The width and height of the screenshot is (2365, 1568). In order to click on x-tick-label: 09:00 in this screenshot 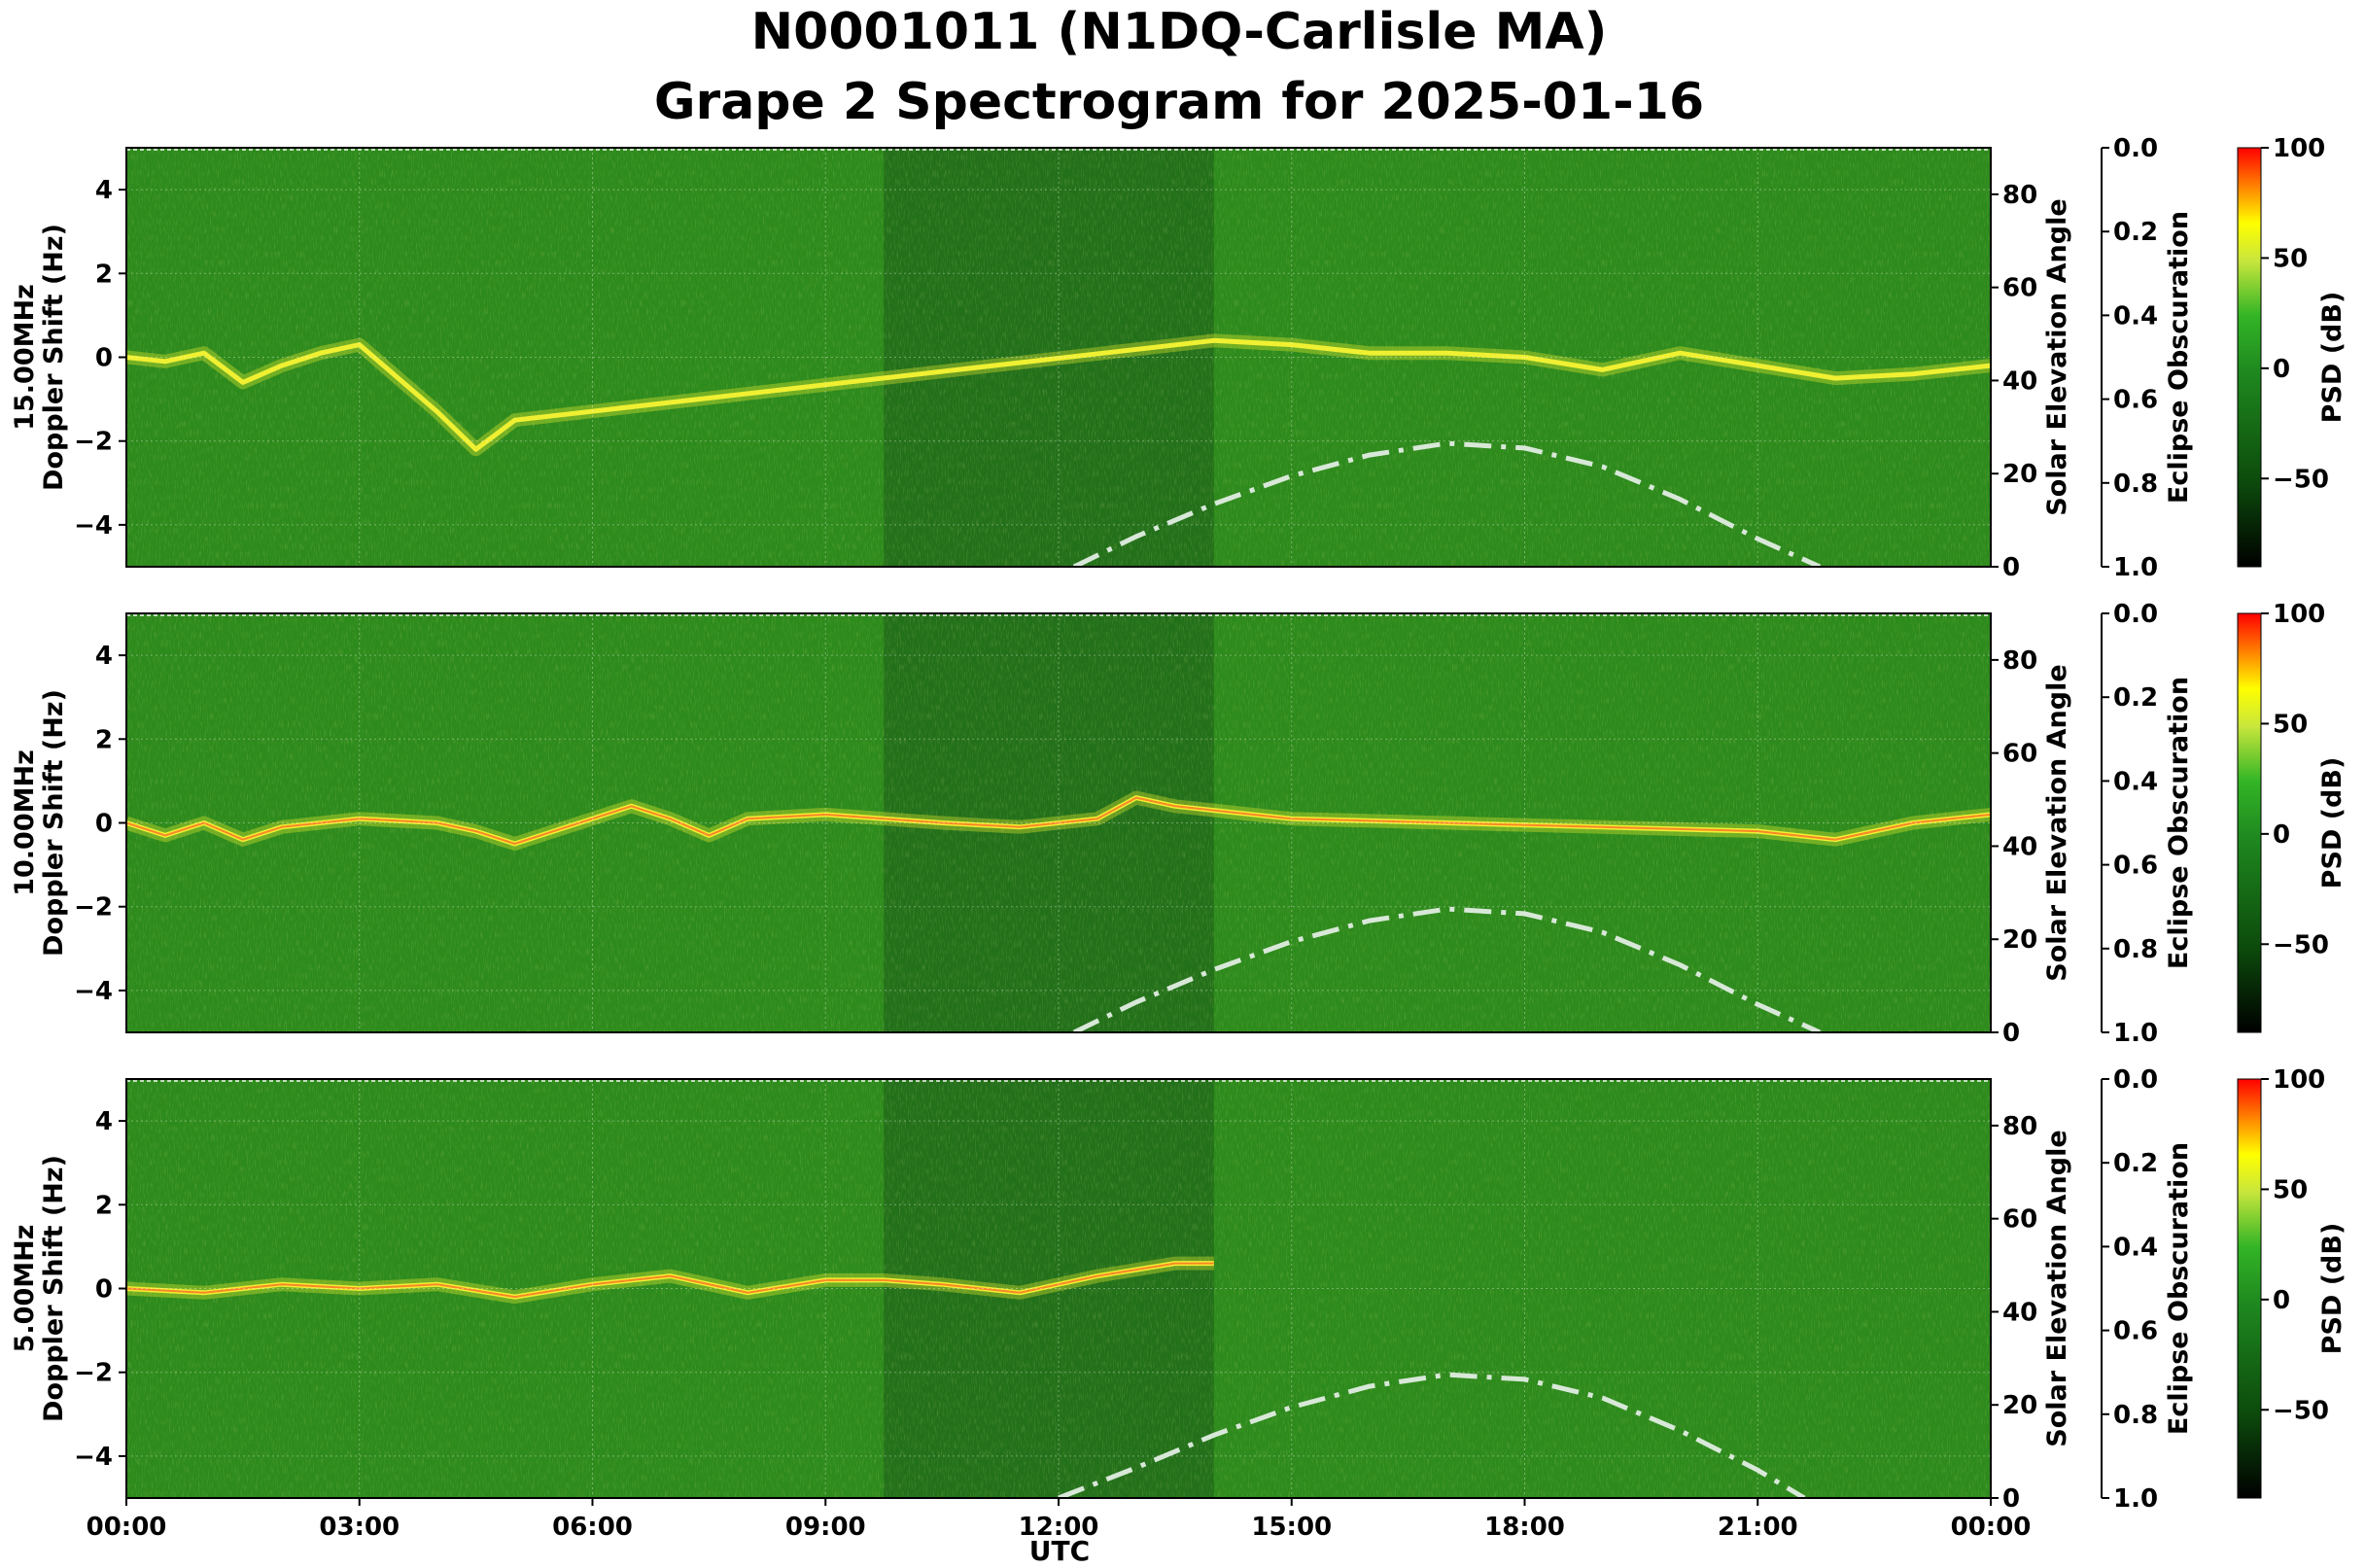, I will do `click(825, 1527)`.